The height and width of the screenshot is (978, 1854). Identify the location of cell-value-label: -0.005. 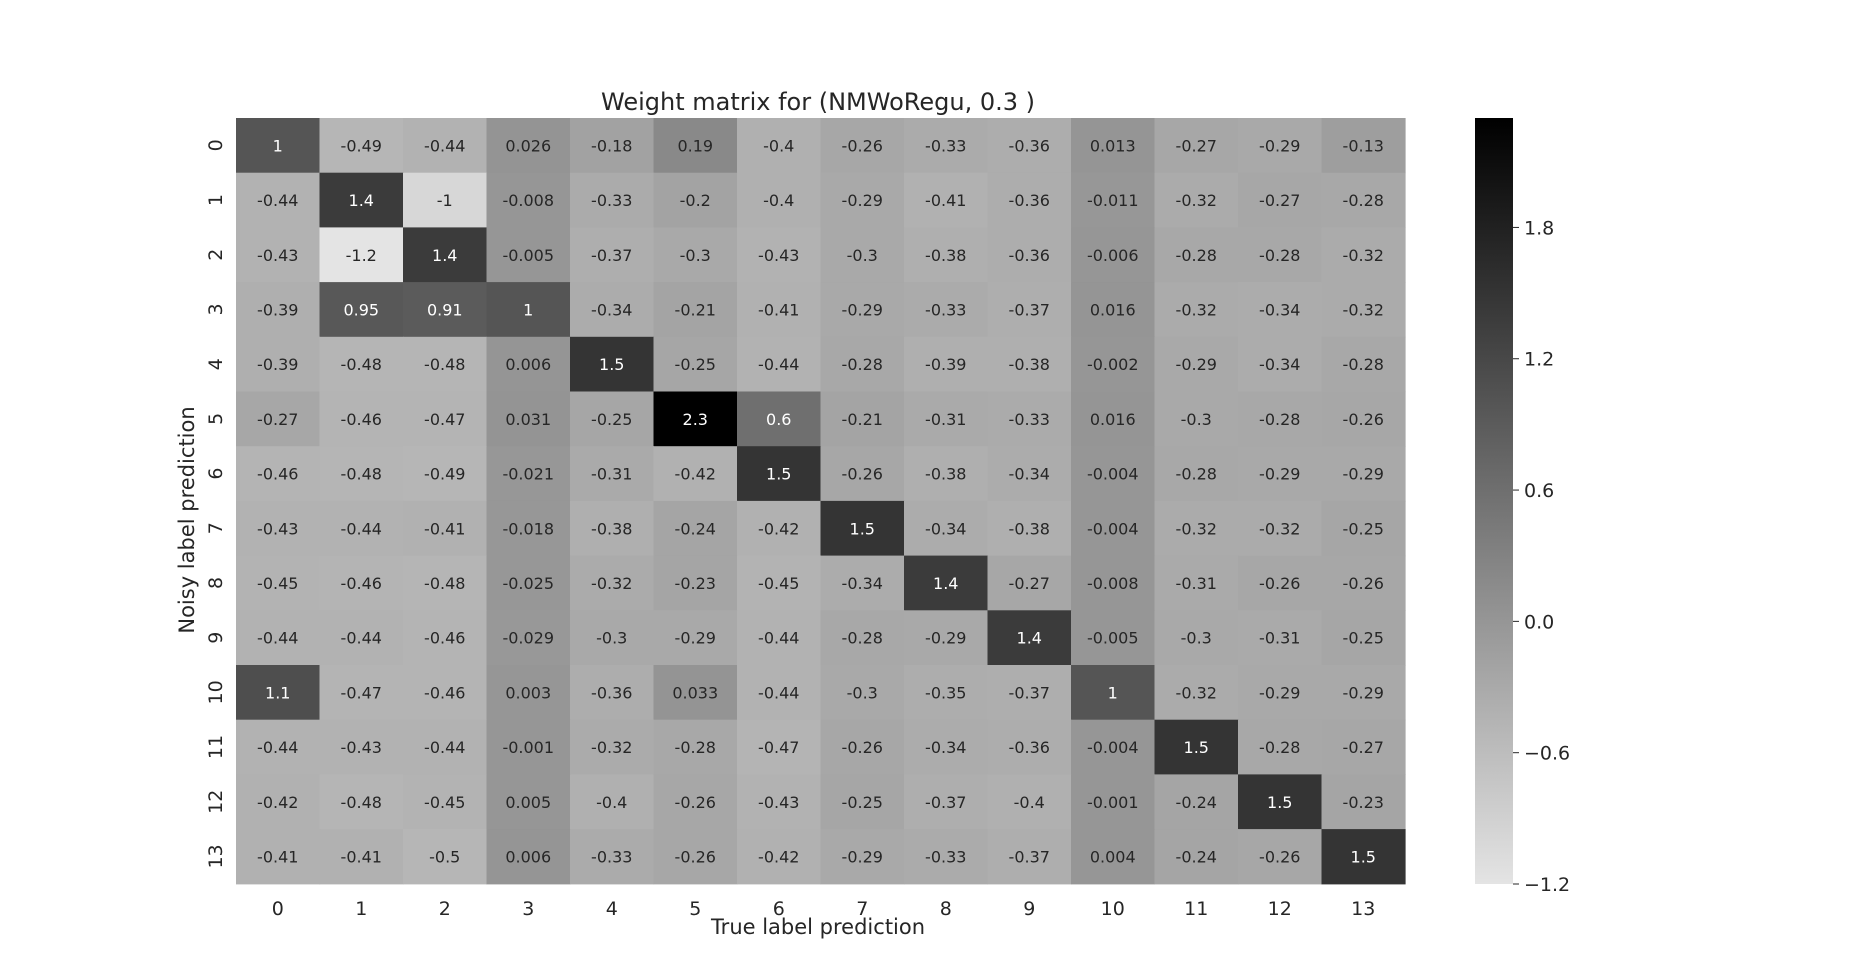
(1113, 638).